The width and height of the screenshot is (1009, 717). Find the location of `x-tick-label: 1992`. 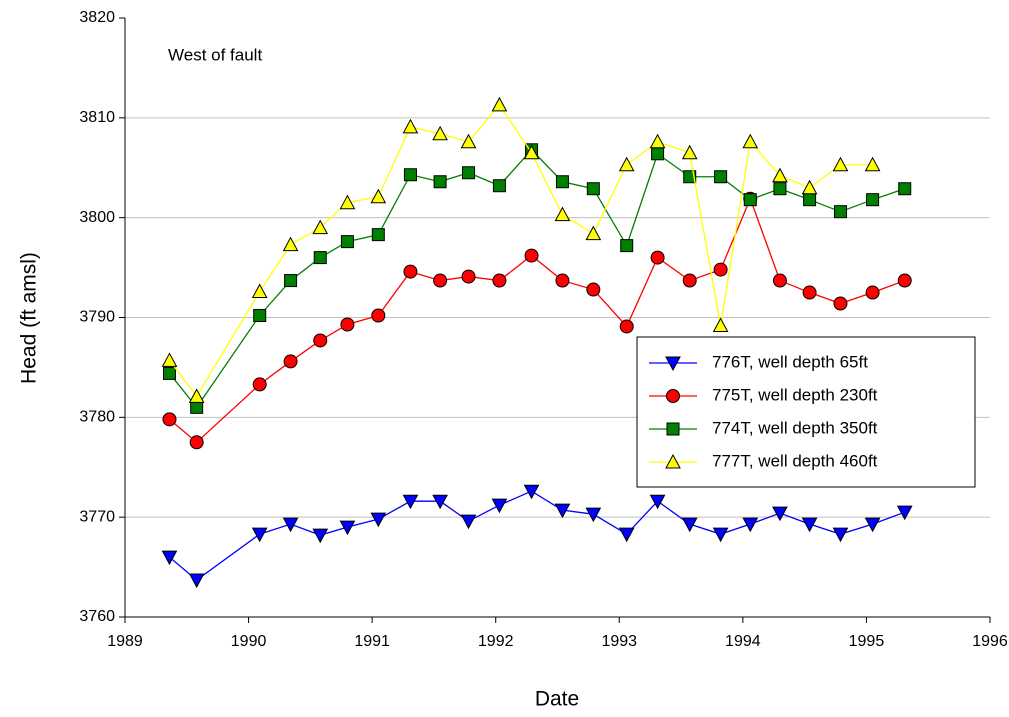

x-tick-label: 1992 is located at coordinates (496, 641).